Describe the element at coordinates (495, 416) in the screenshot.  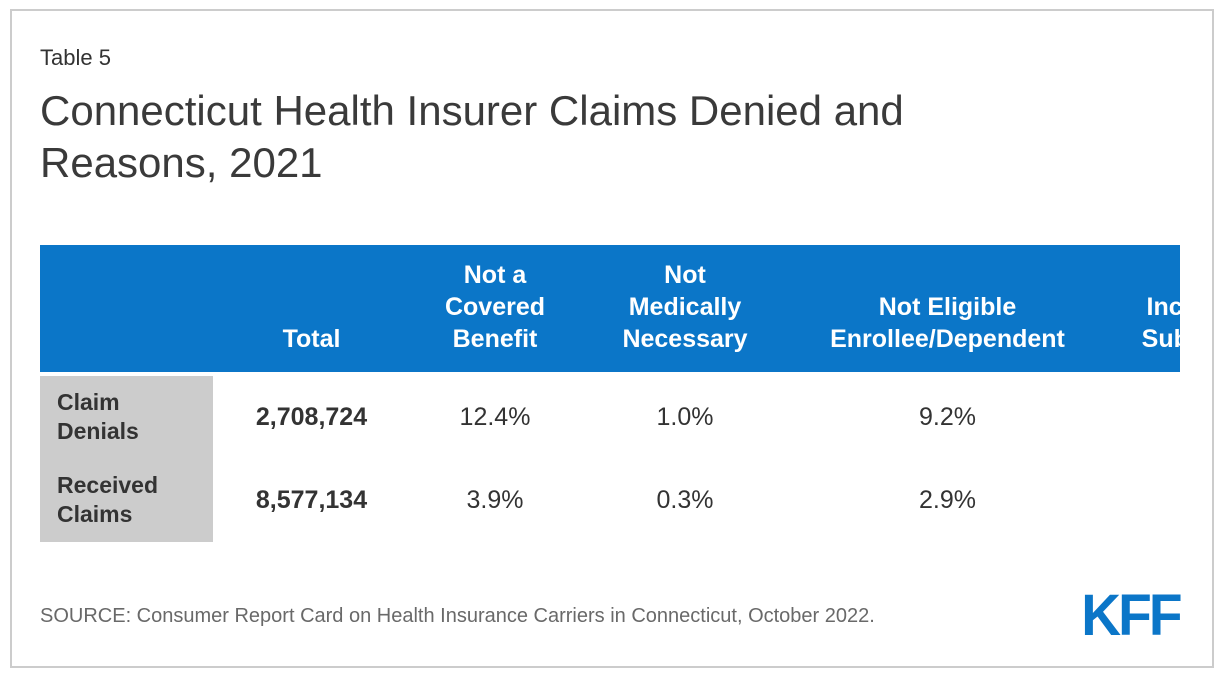
I see `cell-claim-denials-not-covered: 12.4%` at that location.